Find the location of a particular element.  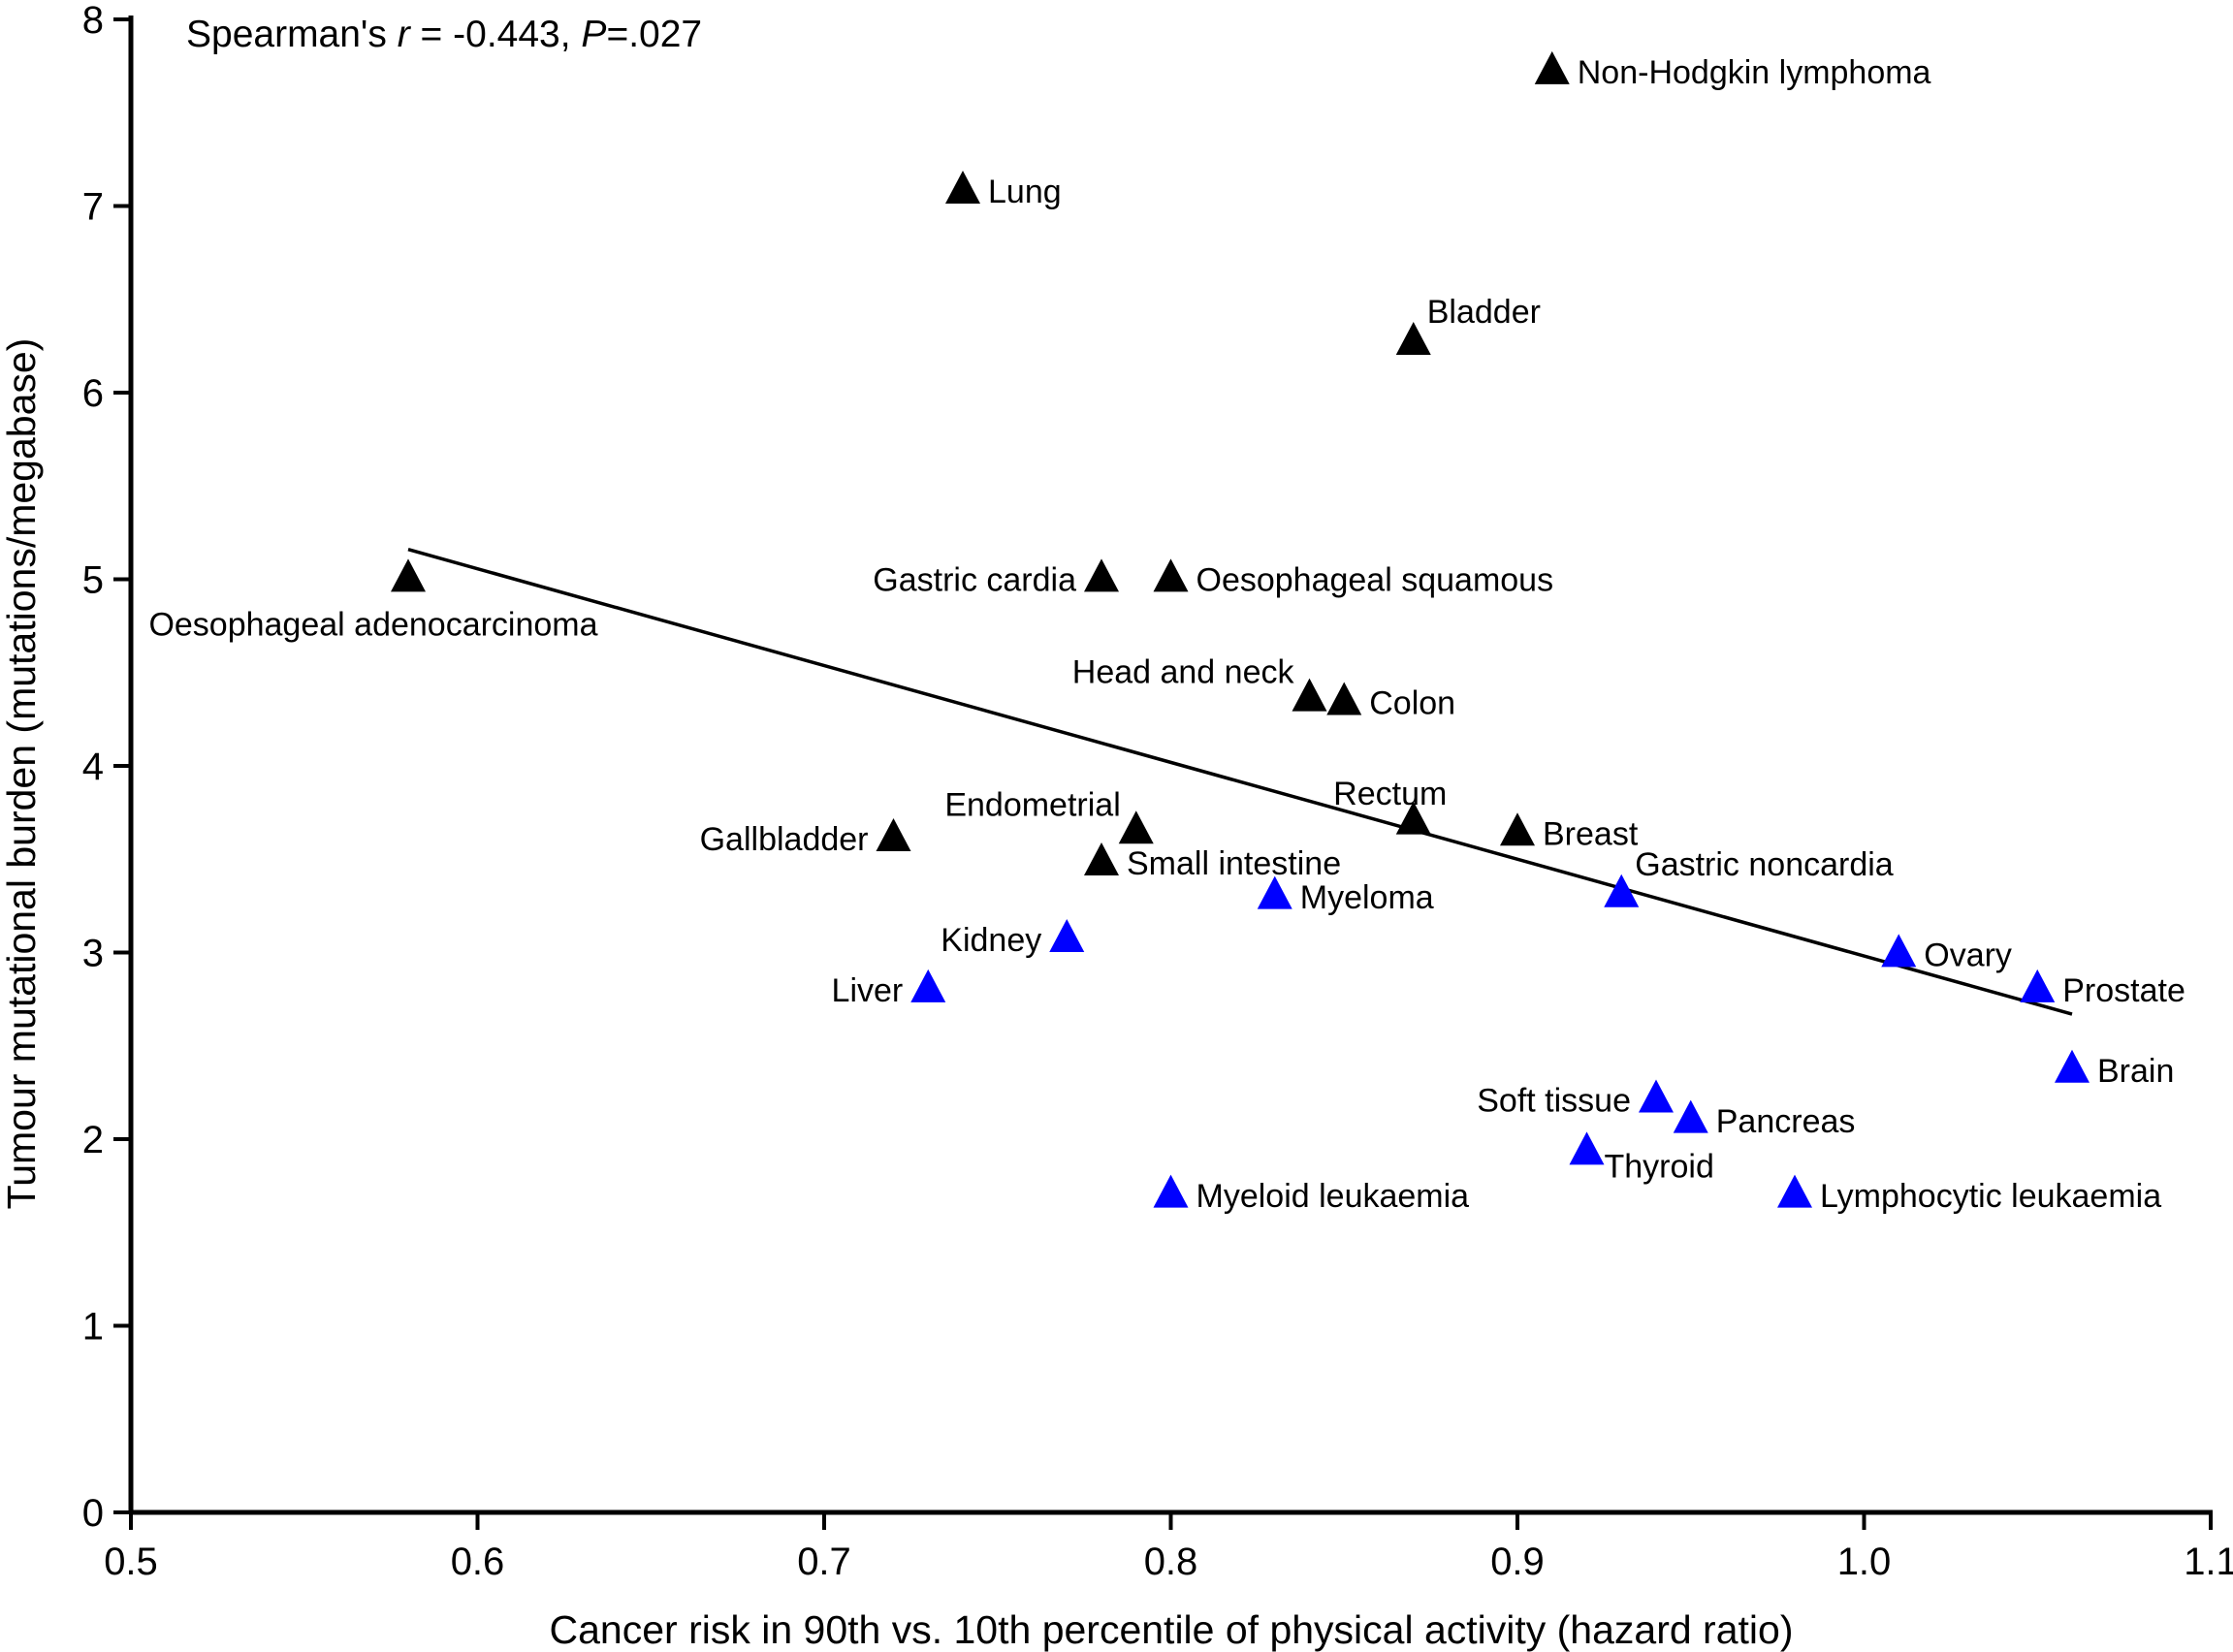

point-label-endometrial: Endometrial is located at coordinates (1032, 805).